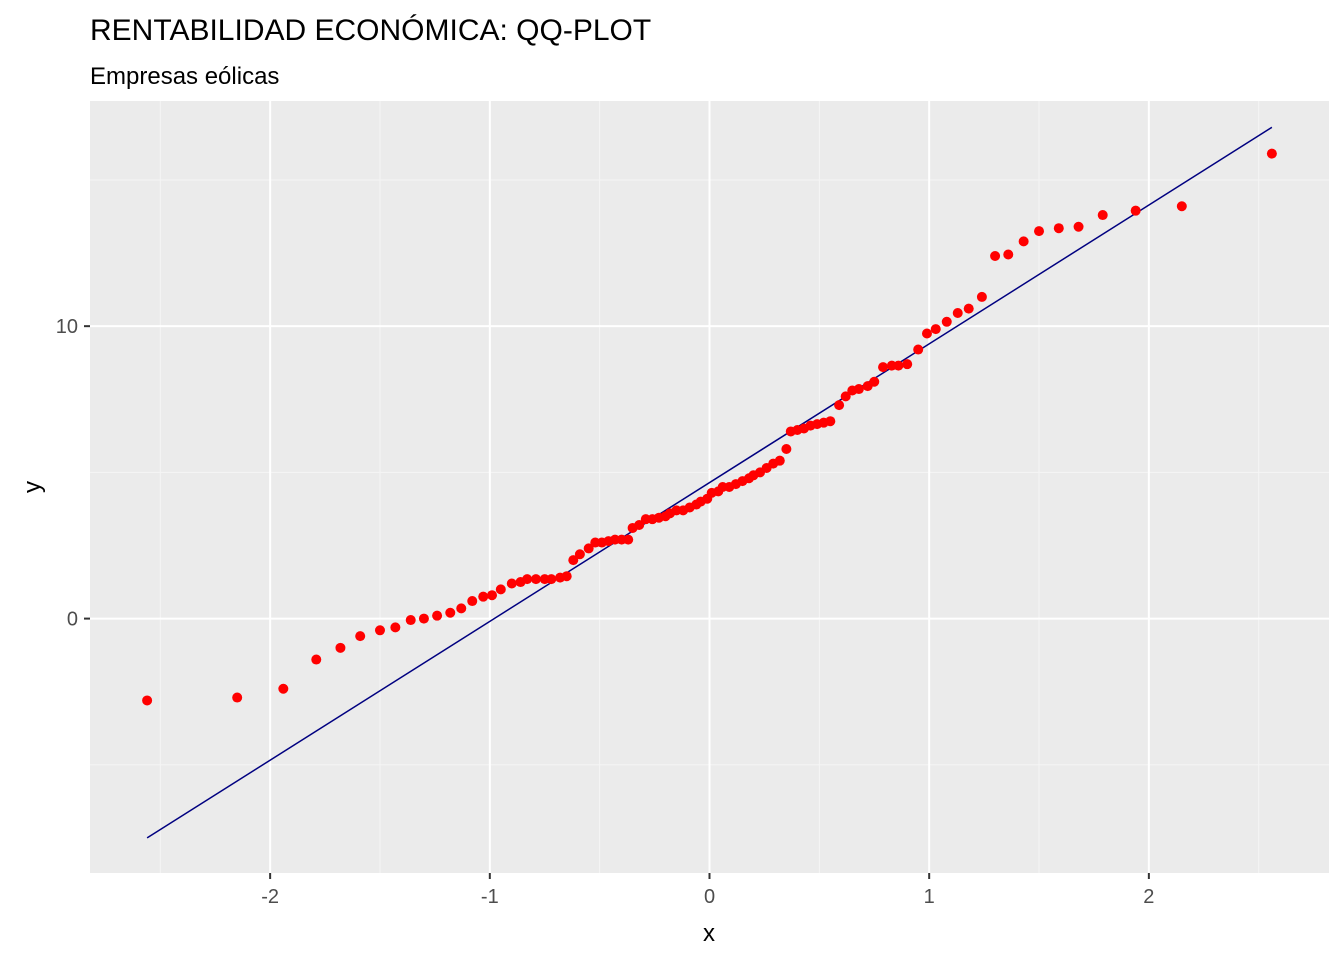  What do you see at coordinates (73, 473) in the screenshot?
I see `y-axis: 0 10` at bounding box center [73, 473].